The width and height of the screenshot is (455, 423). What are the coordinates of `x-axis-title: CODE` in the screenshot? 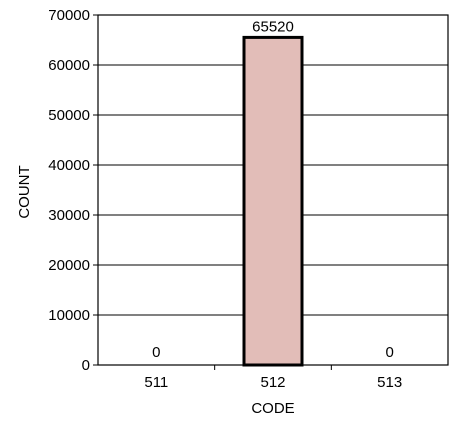 It's located at (272, 408).